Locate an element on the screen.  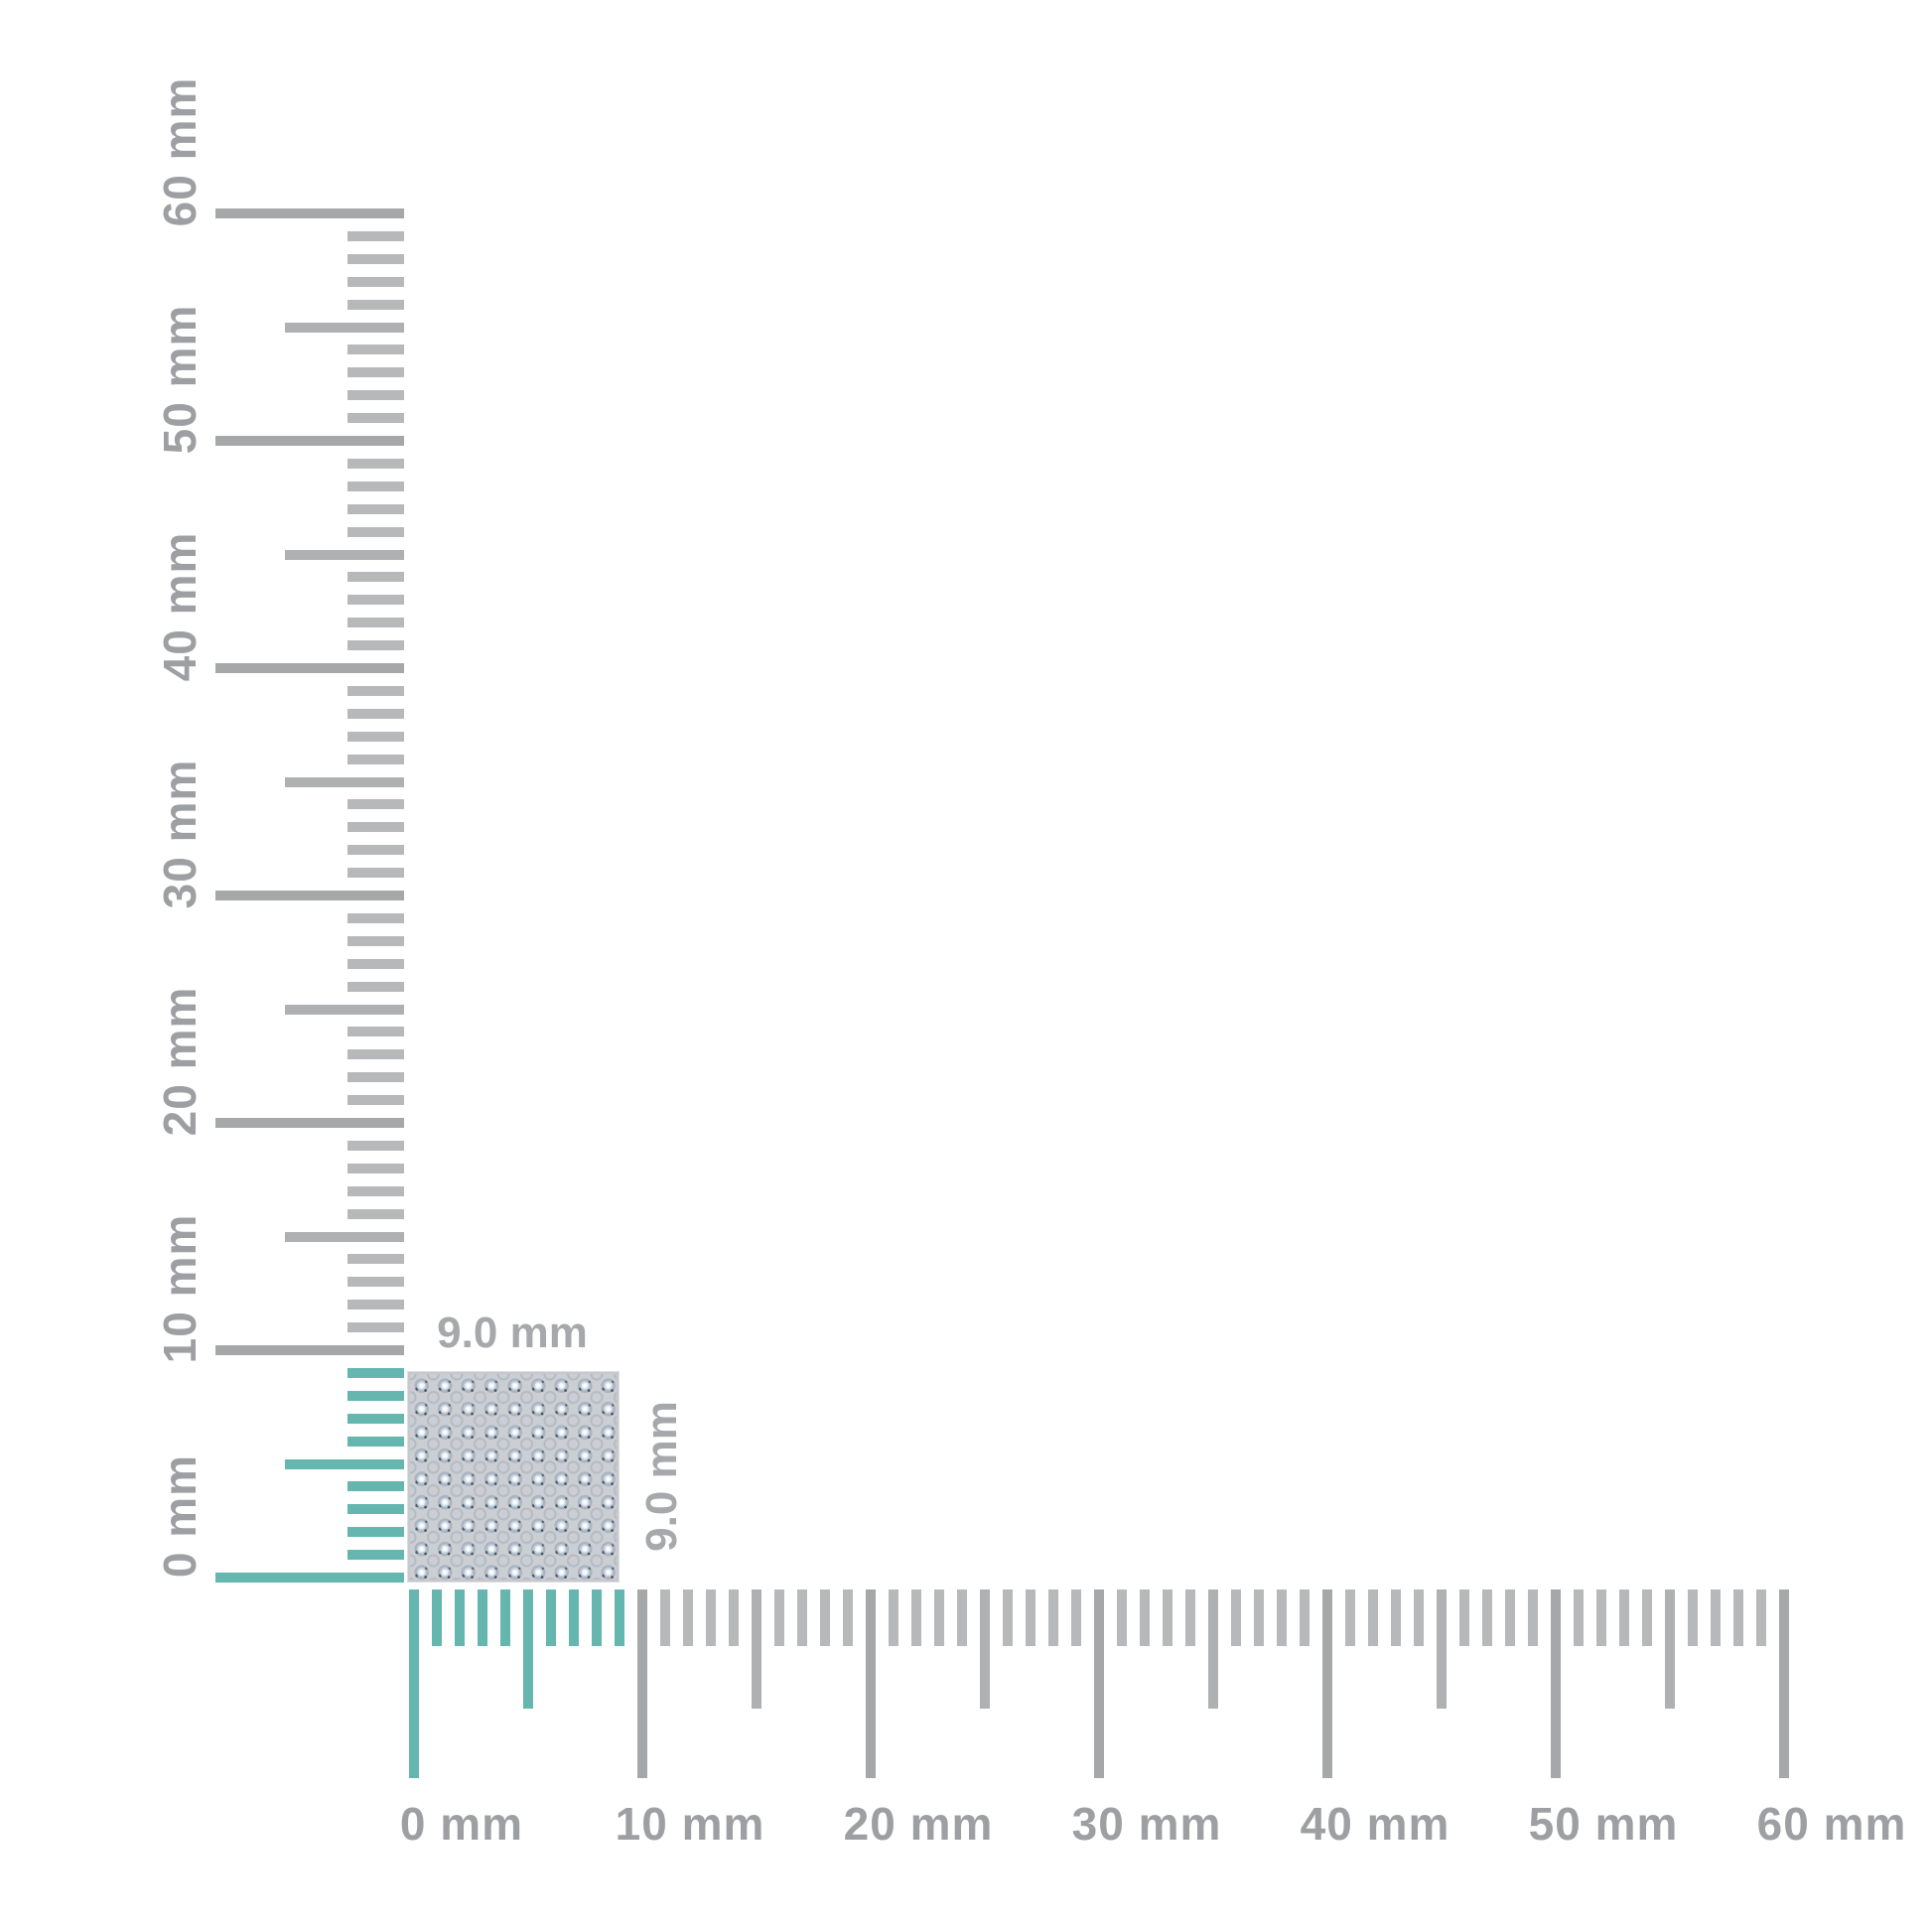
hruler-tick-20mm-major is located at coordinates (871, 1684).